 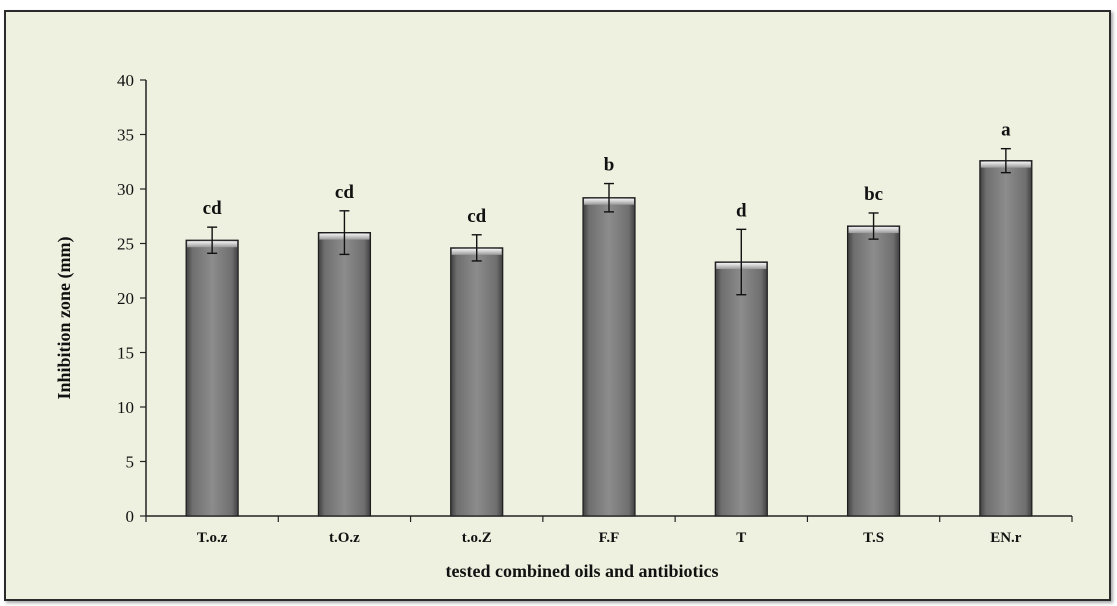 What do you see at coordinates (741, 210) in the screenshot?
I see `significance-label-T: d` at bounding box center [741, 210].